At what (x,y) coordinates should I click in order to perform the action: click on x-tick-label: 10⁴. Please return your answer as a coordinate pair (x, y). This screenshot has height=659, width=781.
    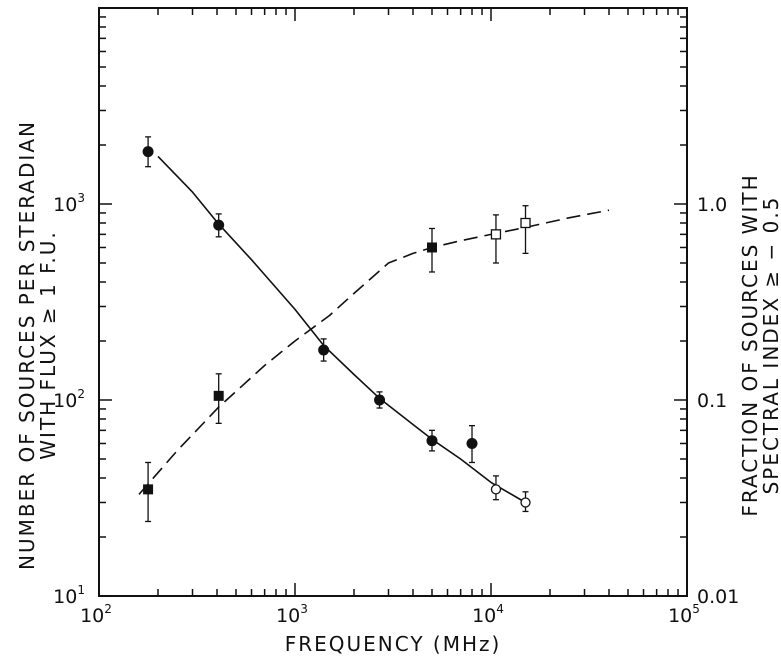
    Looking at the image, I should click on (488, 614).